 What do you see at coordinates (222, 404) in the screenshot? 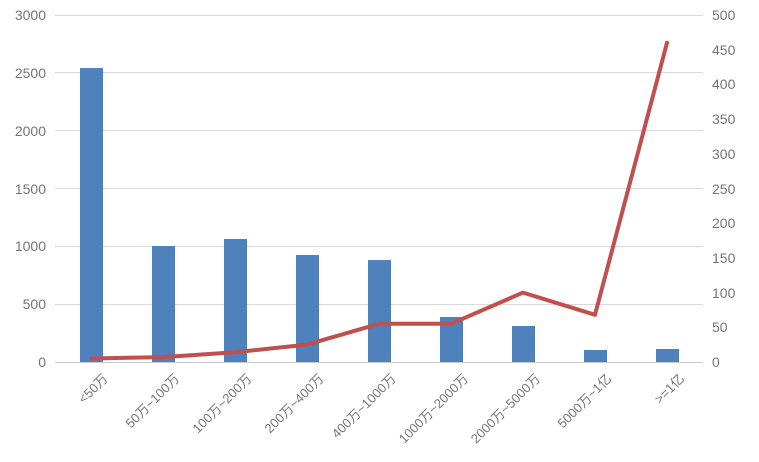
I see `category-label-2: 100万~200万` at bounding box center [222, 404].